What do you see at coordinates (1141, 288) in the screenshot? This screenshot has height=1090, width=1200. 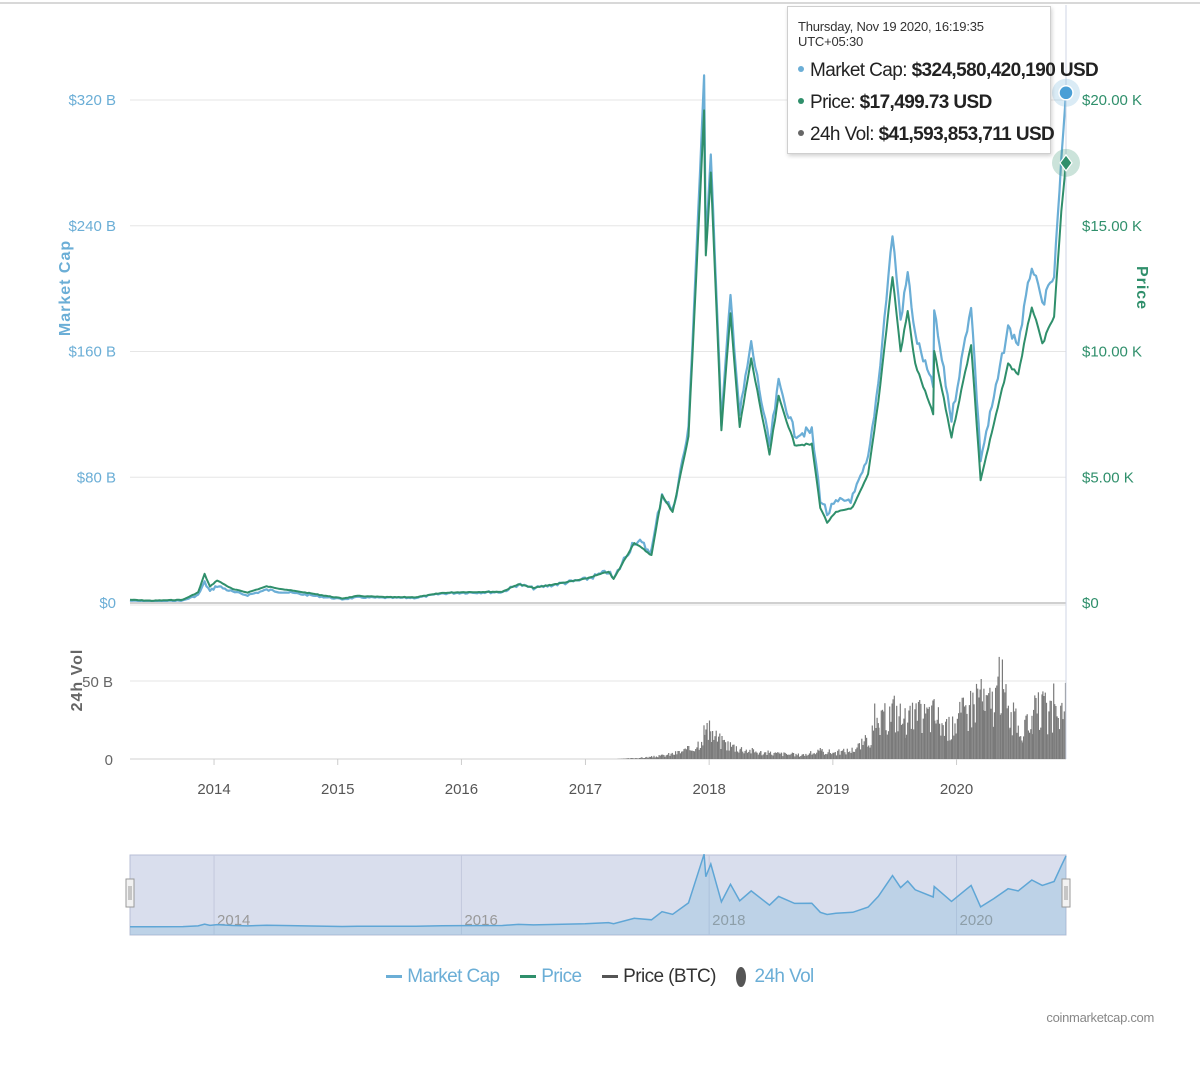 I see `y-axis-title-price: Price` at bounding box center [1141, 288].